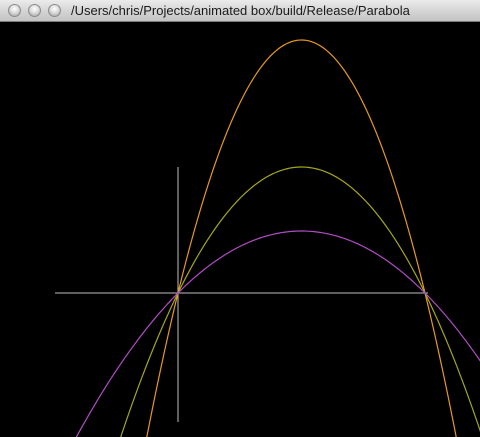  I want to click on zoom-window-icon, so click(54, 10).